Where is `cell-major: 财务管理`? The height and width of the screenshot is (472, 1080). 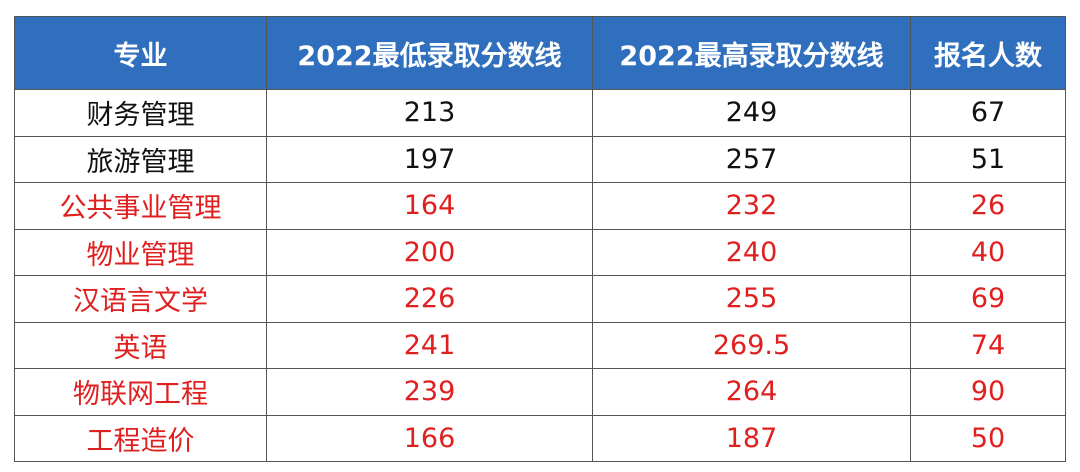 cell-major: 财务管理 is located at coordinates (140, 113).